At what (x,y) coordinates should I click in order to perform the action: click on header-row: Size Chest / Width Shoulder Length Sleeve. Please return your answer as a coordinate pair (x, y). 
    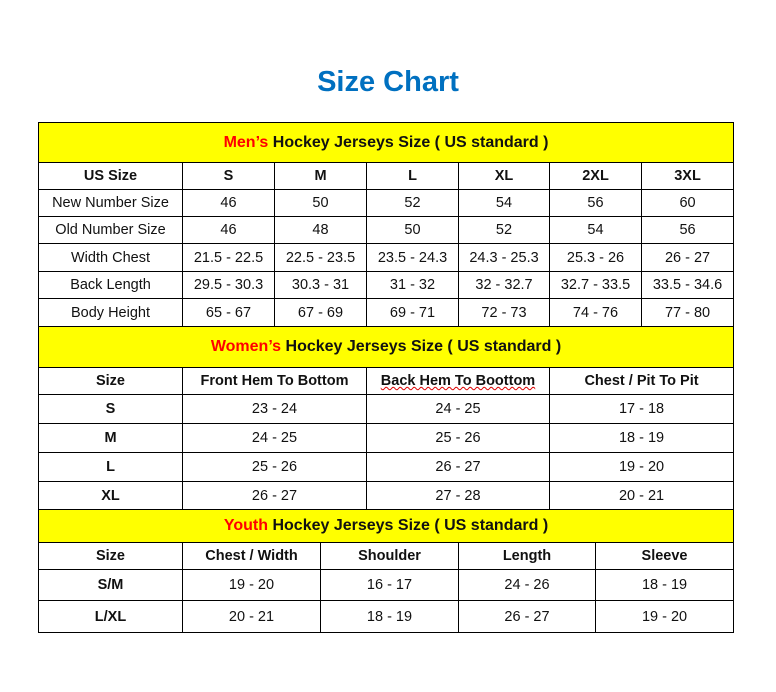
    Looking at the image, I should click on (386, 556).